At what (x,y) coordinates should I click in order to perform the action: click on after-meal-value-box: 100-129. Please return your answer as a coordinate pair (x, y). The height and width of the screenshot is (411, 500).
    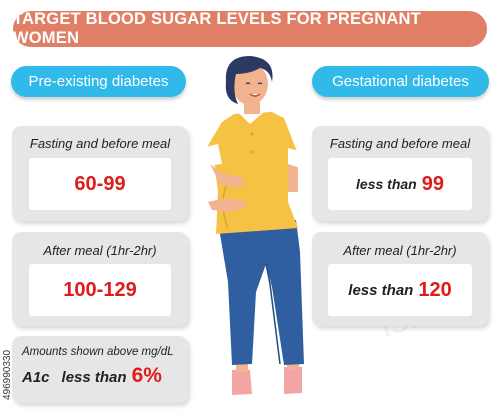
    Looking at the image, I should click on (100, 290).